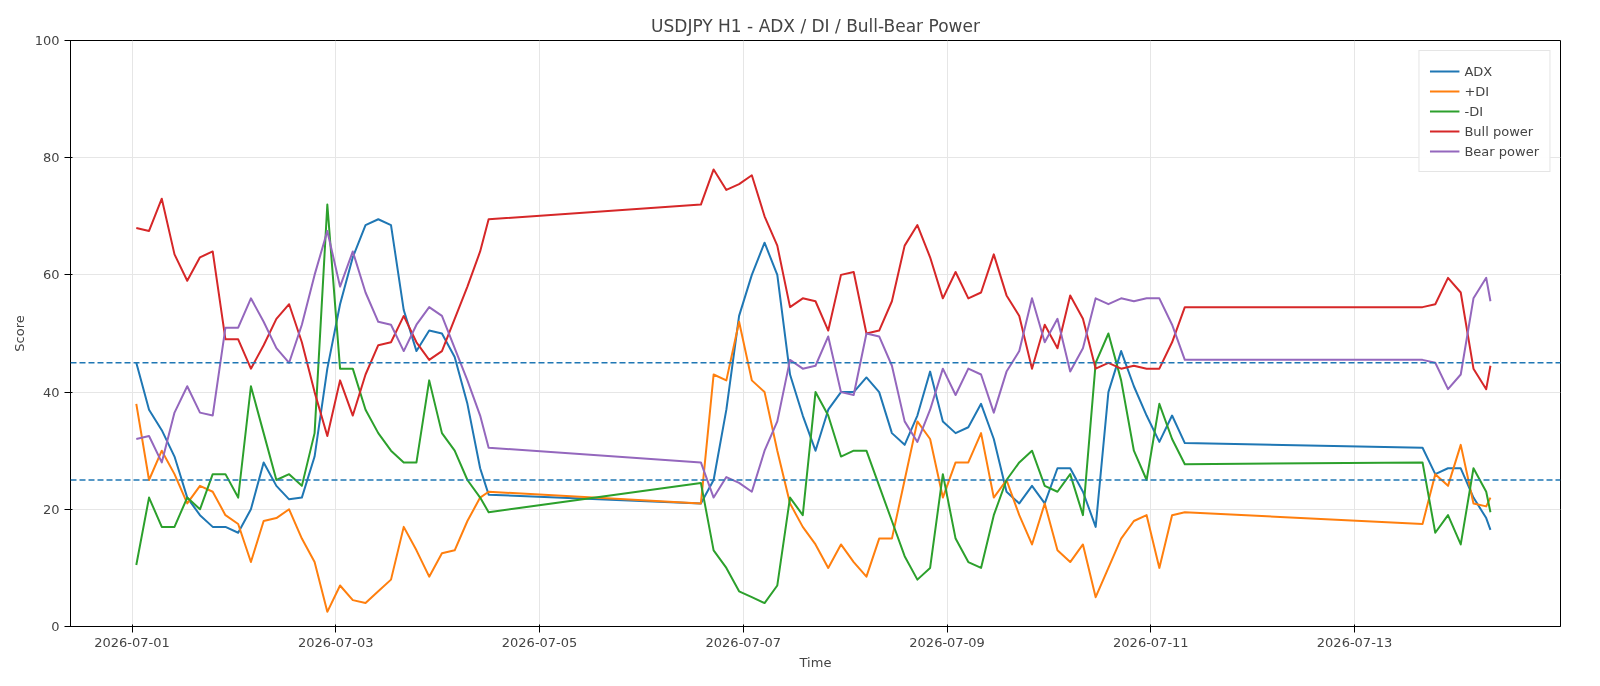 Image resolution: width=1600 pixels, height=686 pixels. Describe the element at coordinates (1499, 131) in the screenshot. I see `legend-label: Bull power` at that location.